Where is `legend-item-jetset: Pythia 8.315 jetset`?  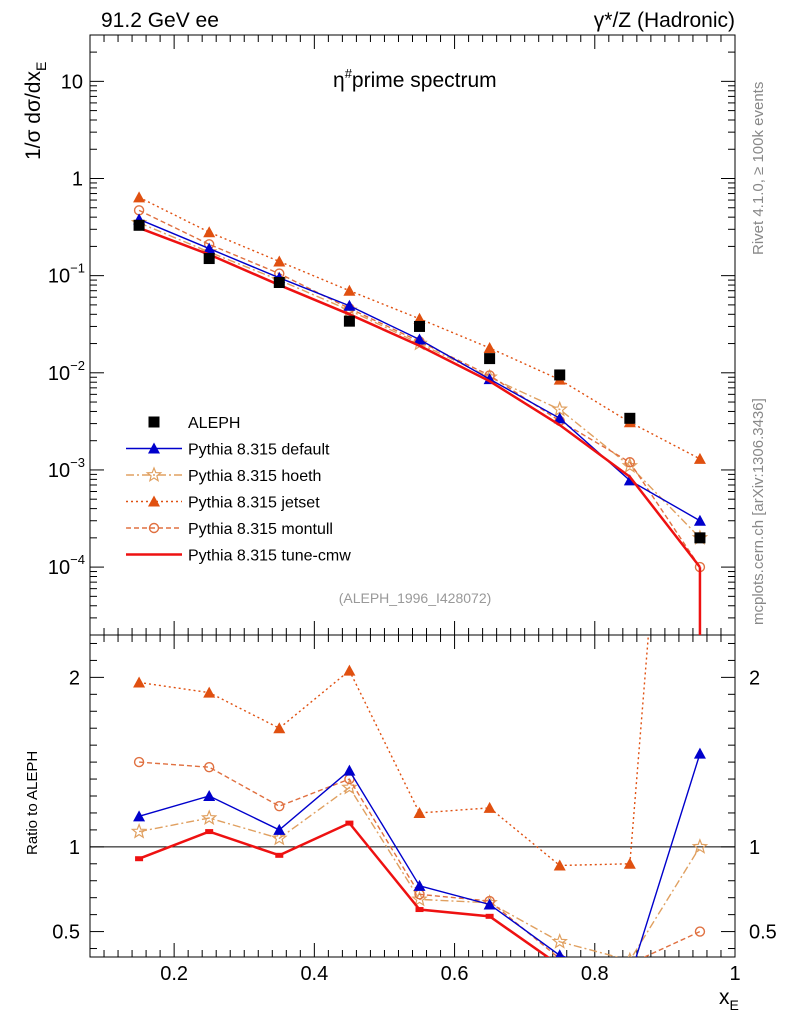
legend-item-jetset: Pythia 8.315 jetset is located at coordinates (223, 503).